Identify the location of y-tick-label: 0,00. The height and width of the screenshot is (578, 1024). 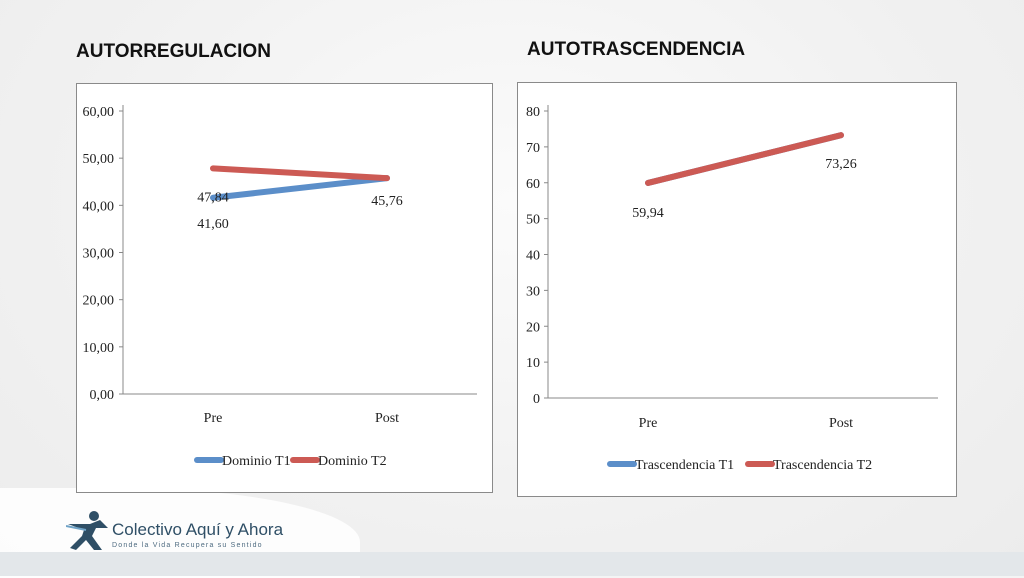
(102, 395).